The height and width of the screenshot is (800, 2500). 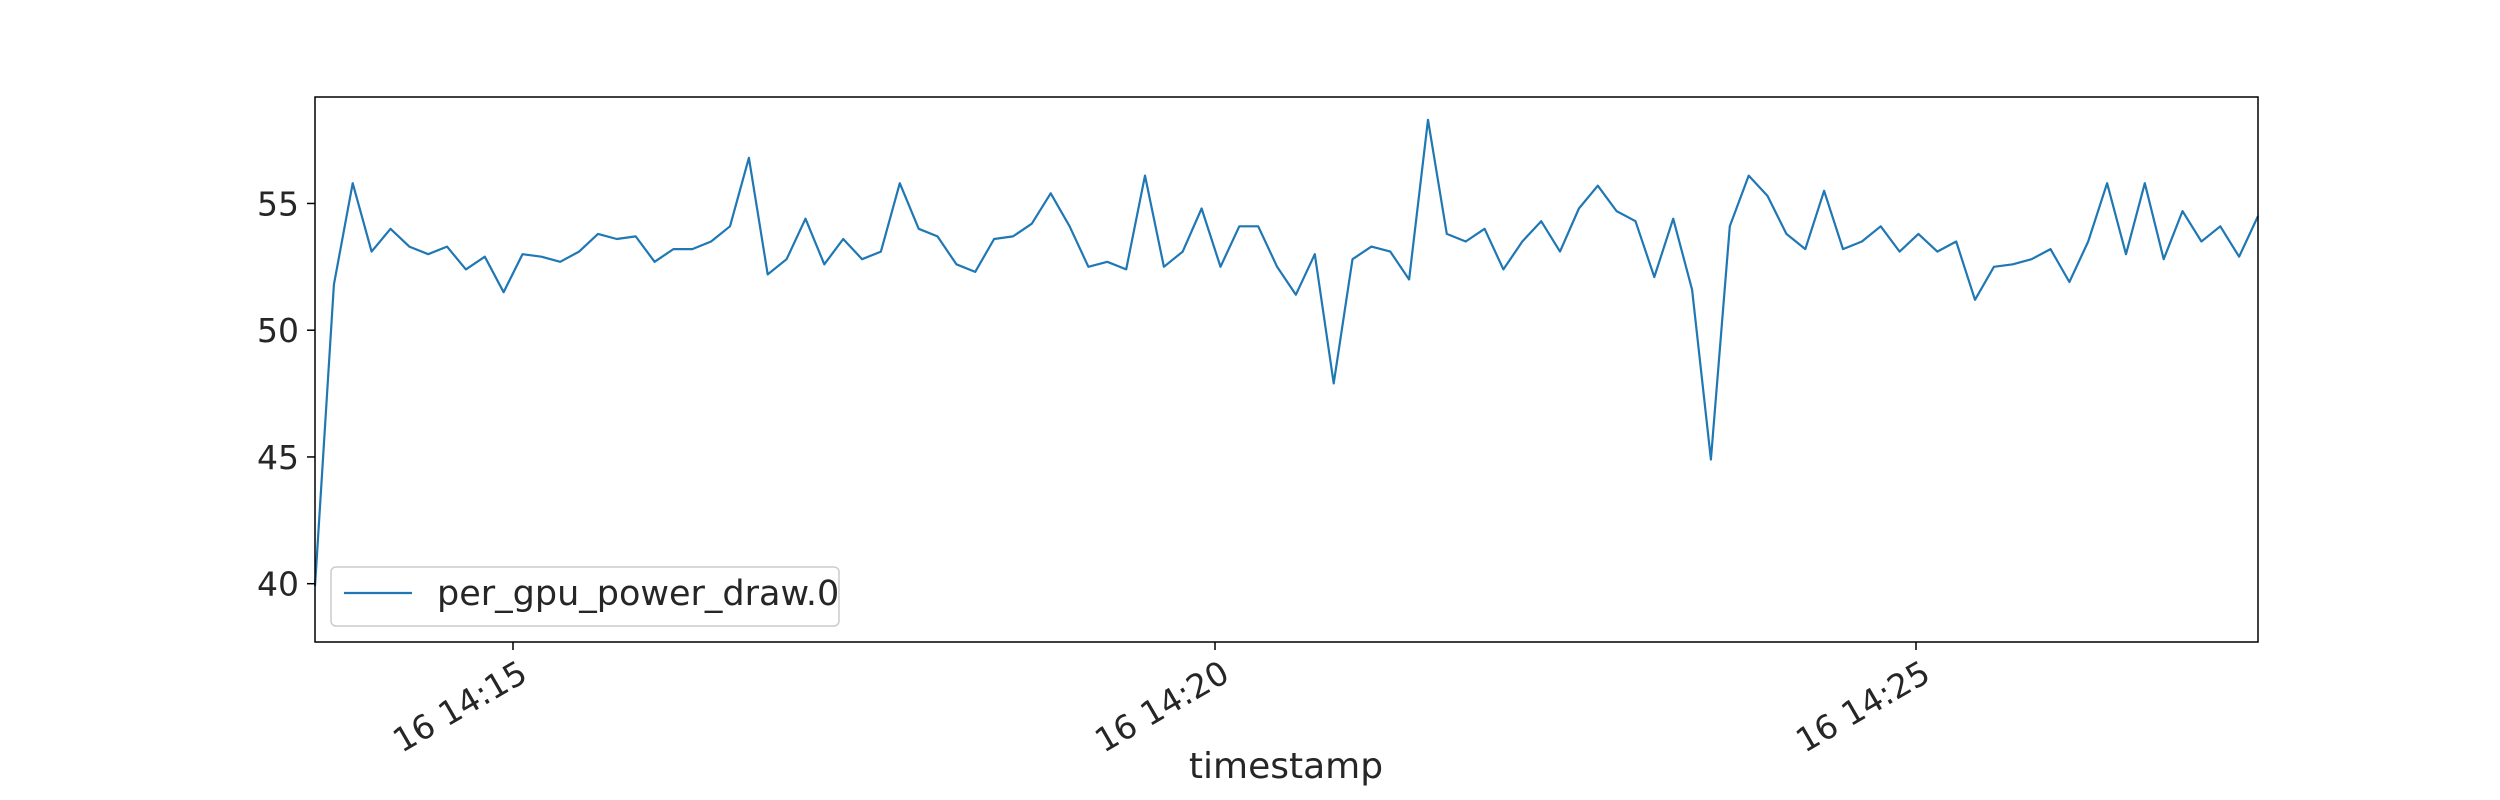 I want to click on x-axis-label: timestamp, so click(x=1286, y=766).